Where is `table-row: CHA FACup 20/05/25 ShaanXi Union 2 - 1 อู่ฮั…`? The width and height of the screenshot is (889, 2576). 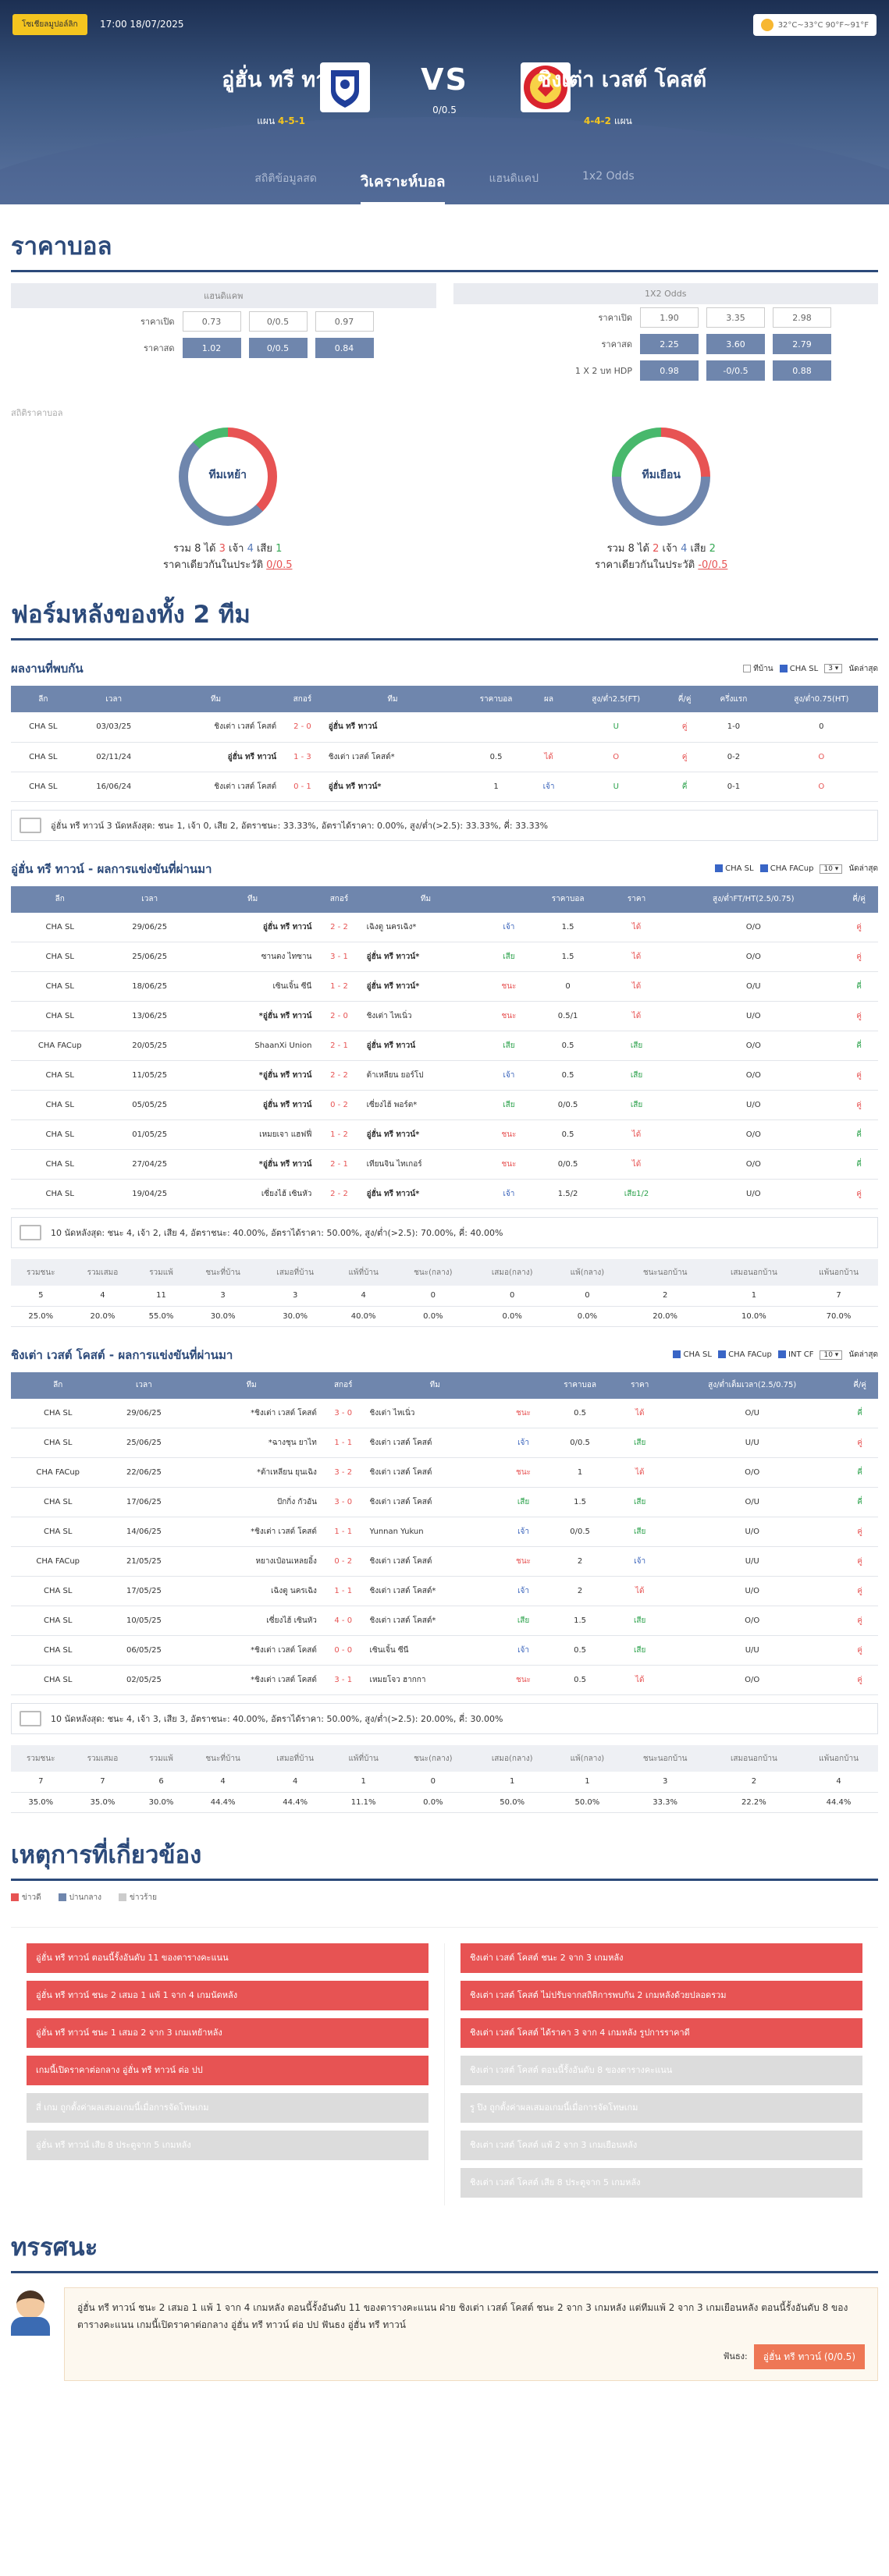
table-row: CHA FACup 20/05/25 ShaanXi Union 2 - 1 อู่ฮั… is located at coordinates (444, 1046).